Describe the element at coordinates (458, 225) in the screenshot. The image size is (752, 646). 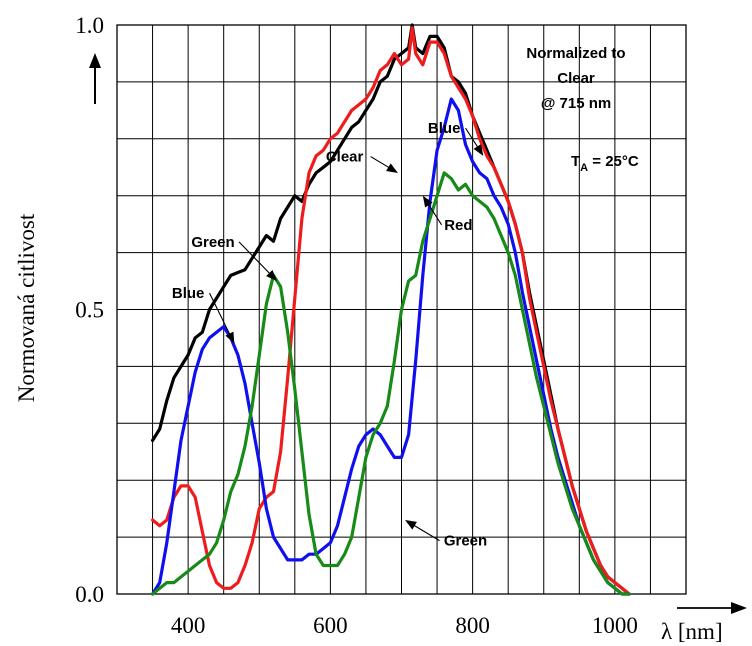
I see `series-label-text: Red` at that location.